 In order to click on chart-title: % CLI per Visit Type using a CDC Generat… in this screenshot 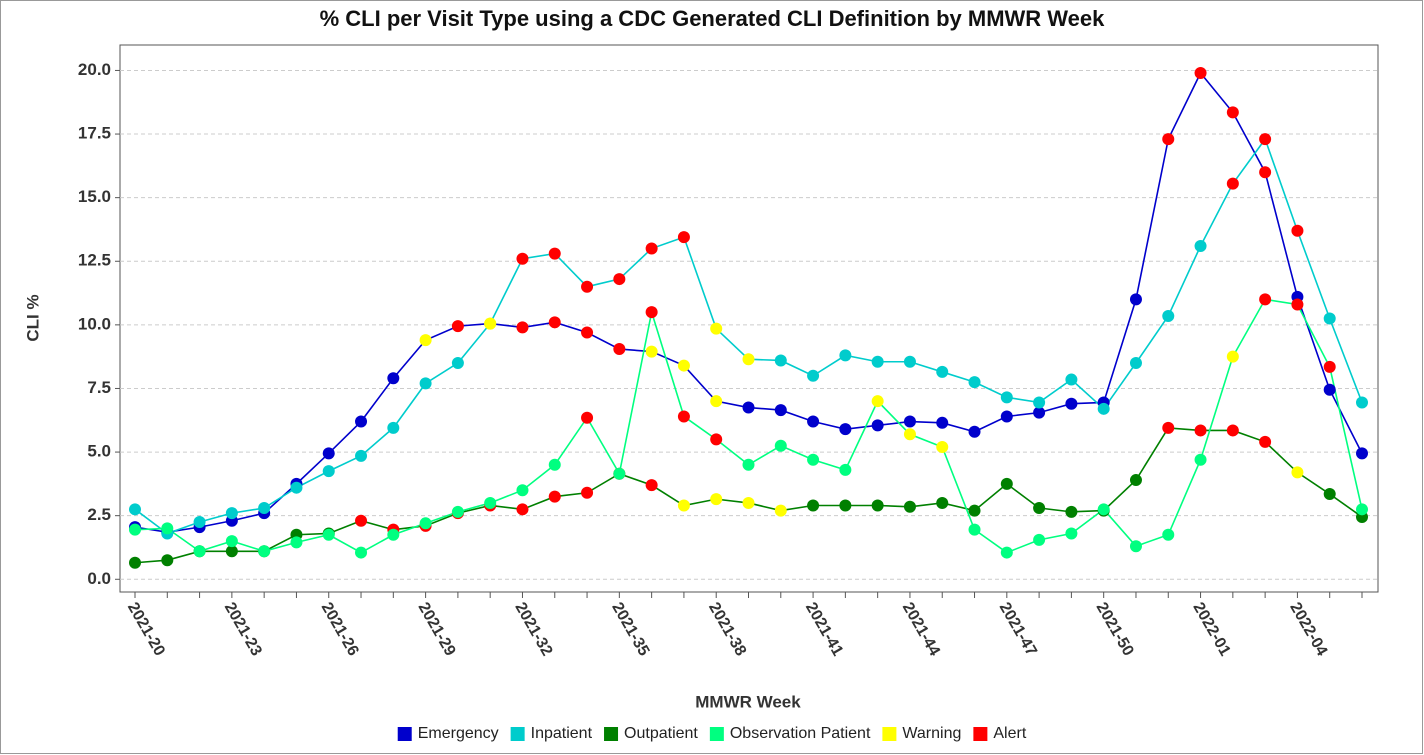, I will do `click(713, 18)`.